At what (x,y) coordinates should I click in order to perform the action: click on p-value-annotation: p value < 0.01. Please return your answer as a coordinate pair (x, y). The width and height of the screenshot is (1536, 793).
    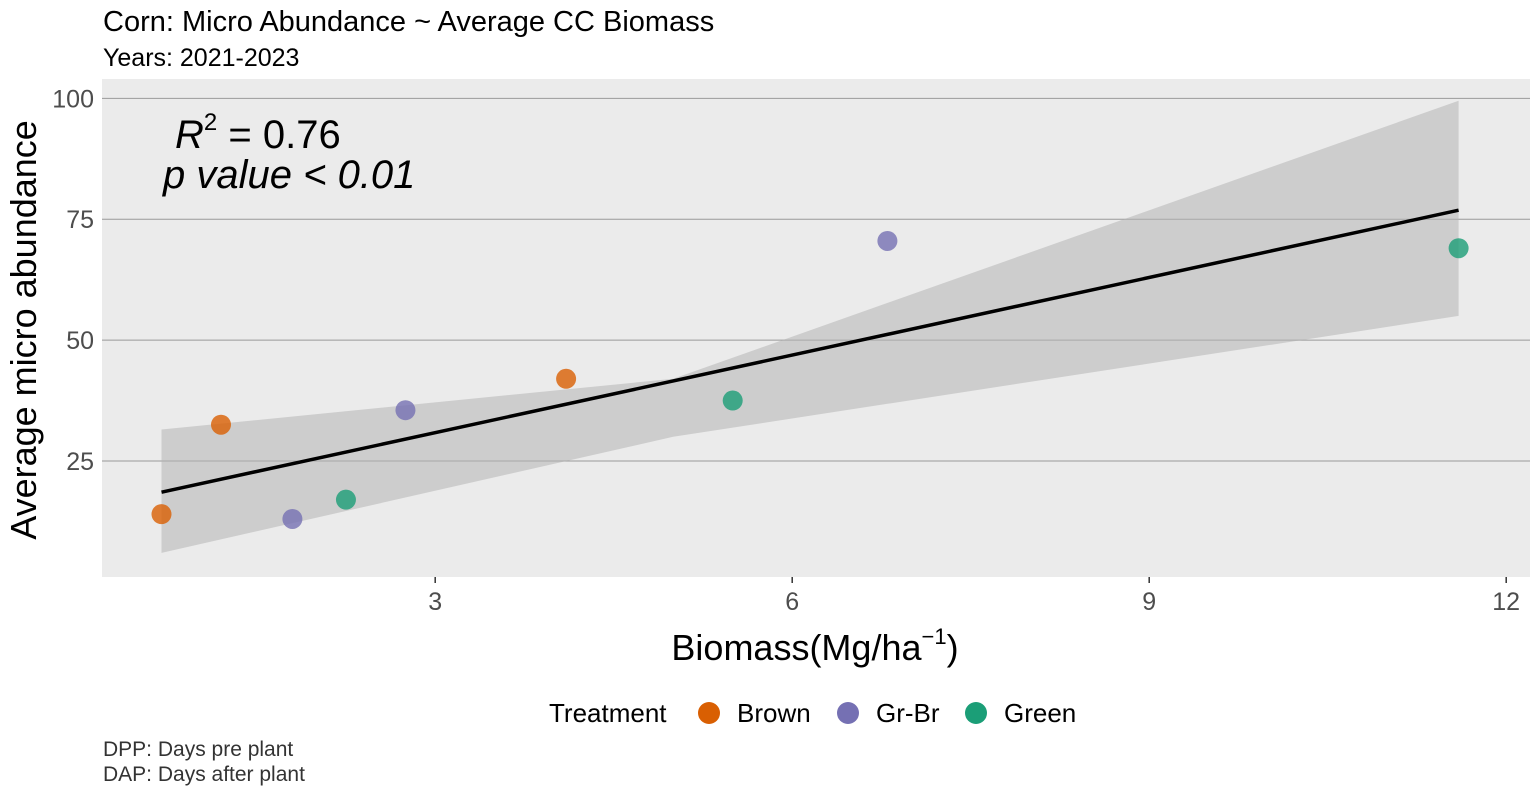
    Looking at the image, I should click on (288, 175).